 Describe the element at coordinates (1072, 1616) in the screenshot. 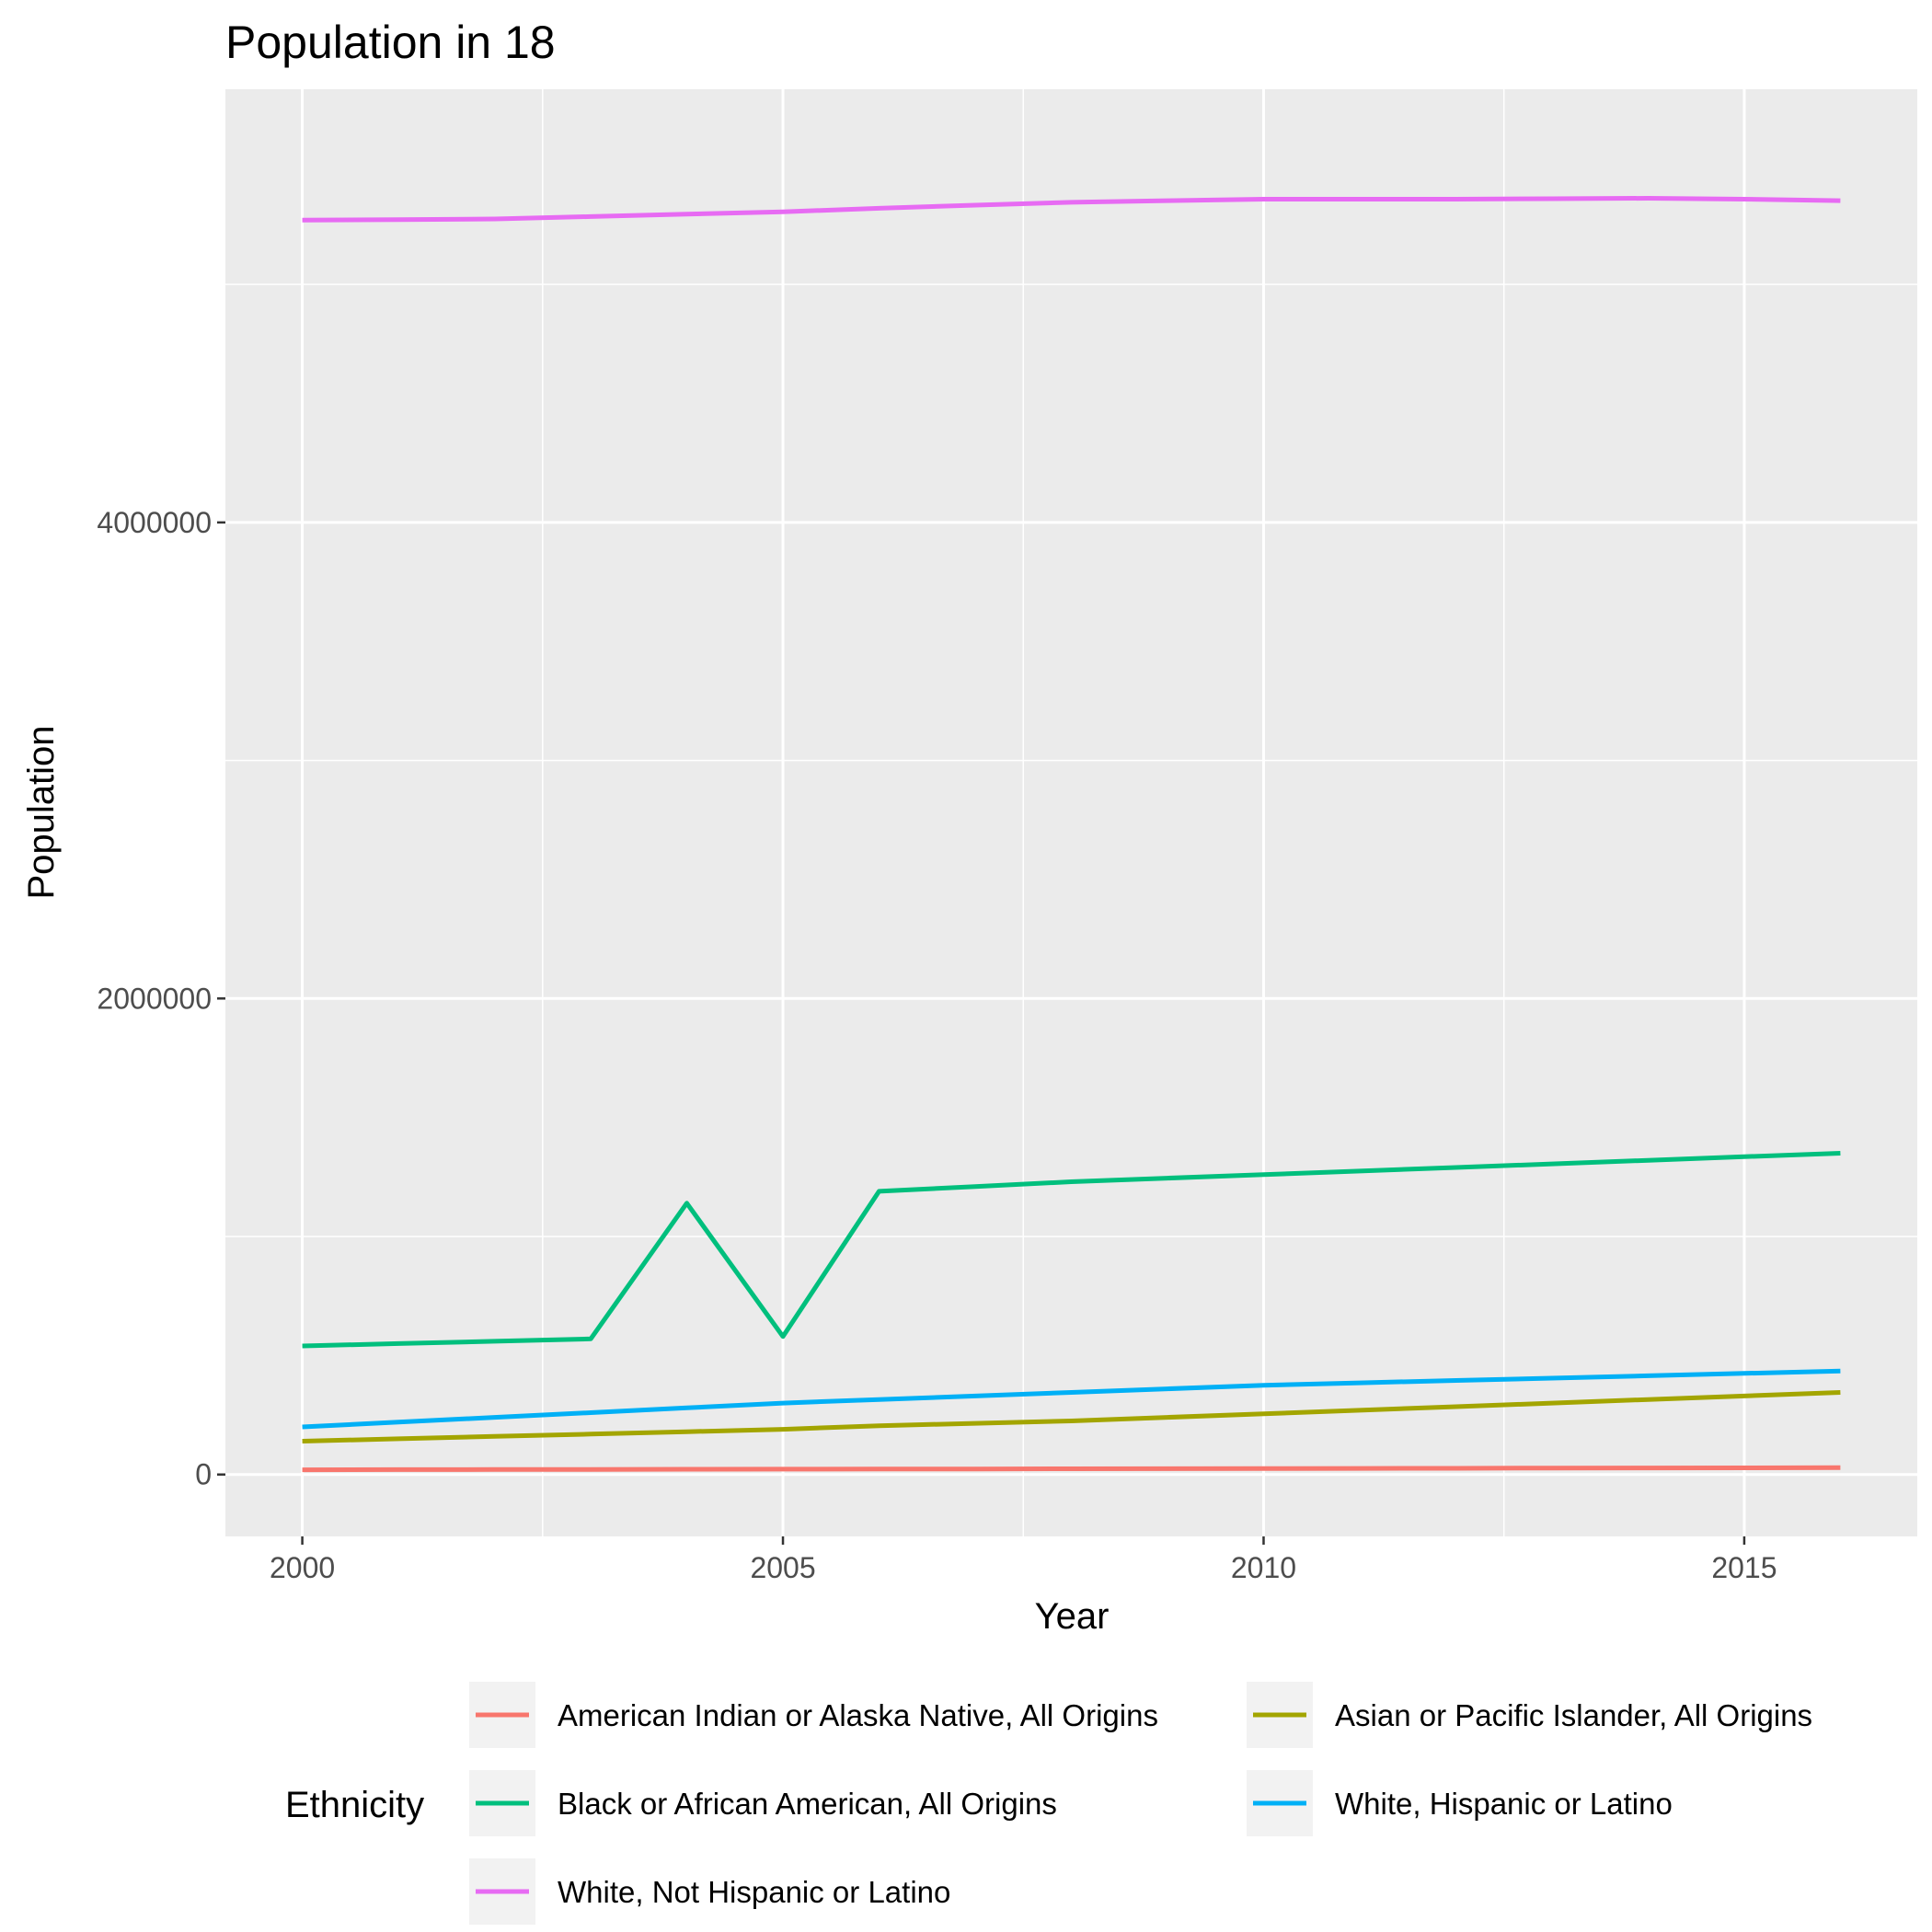

I see `x-axis-title: Year` at that location.